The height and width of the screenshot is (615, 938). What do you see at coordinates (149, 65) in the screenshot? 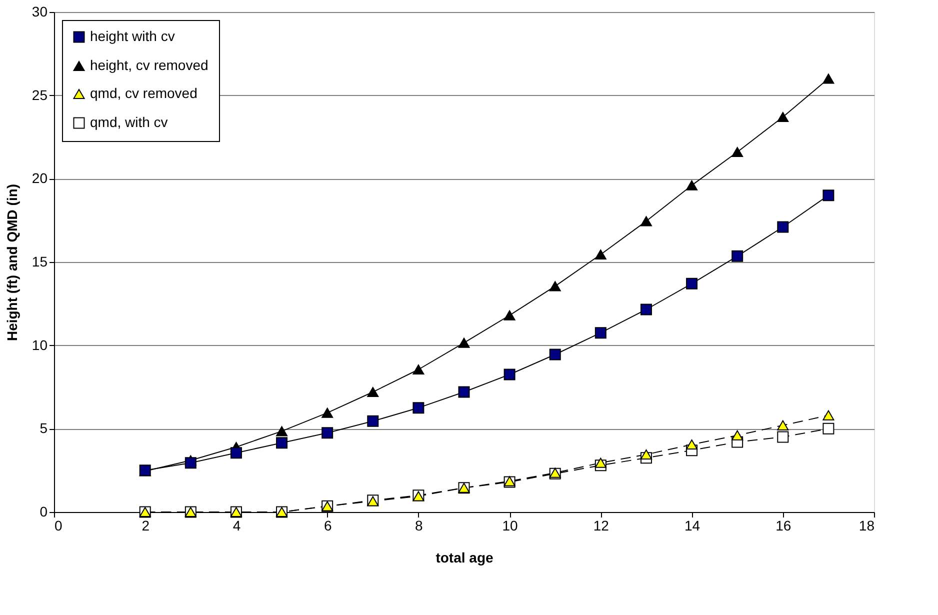
I see `legend-label: height, cv removed` at bounding box center [149, 65].